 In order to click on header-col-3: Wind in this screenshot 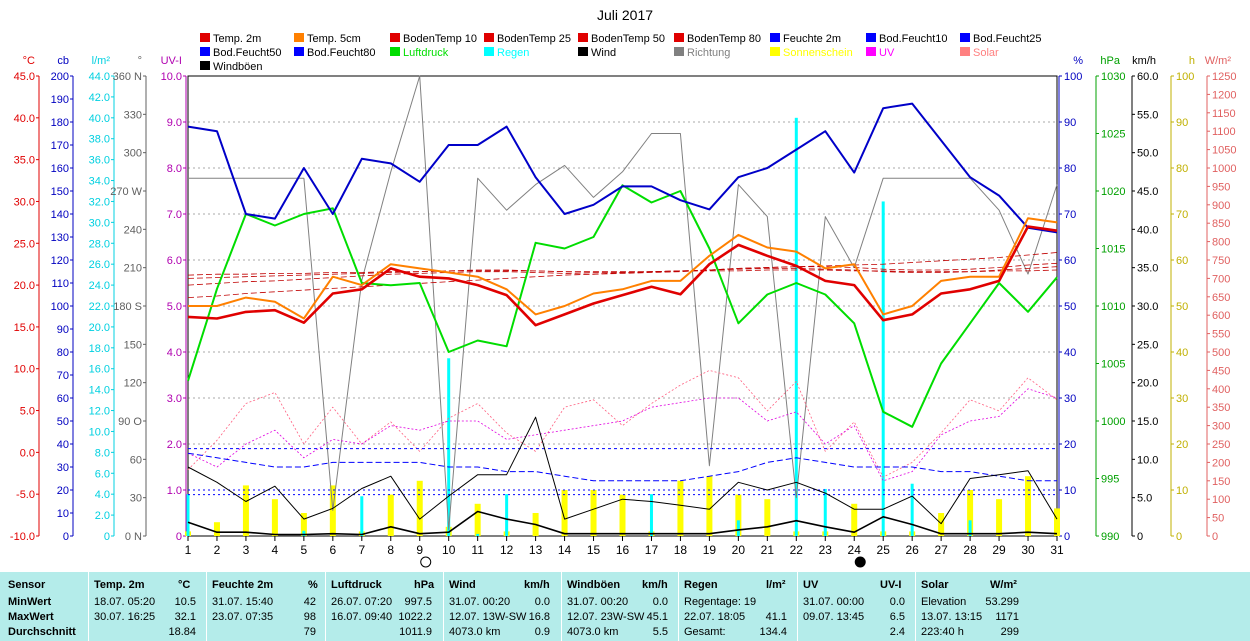, I will do `click(462, 585)`.